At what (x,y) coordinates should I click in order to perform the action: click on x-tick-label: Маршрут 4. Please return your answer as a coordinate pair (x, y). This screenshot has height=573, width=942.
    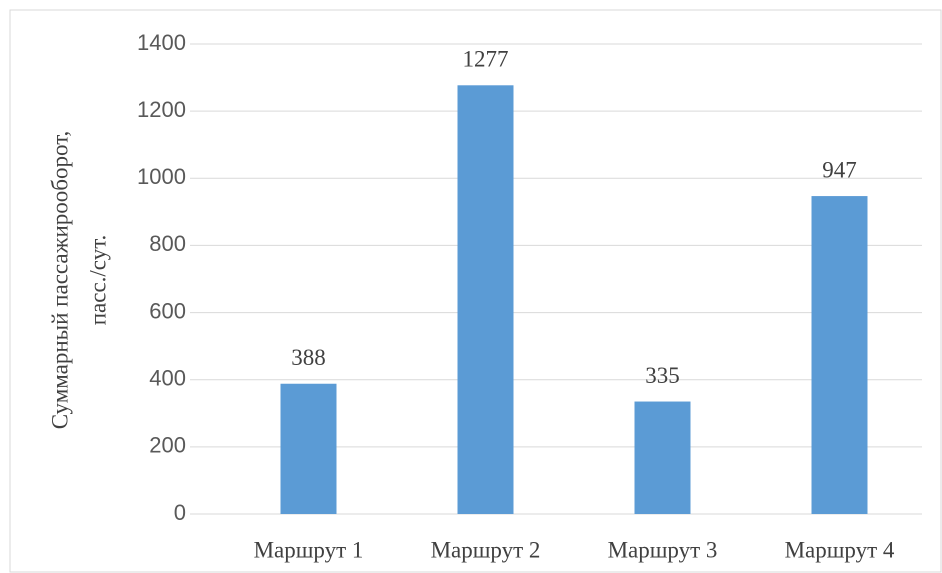
    Looking at the image, I should click on (840, 549).